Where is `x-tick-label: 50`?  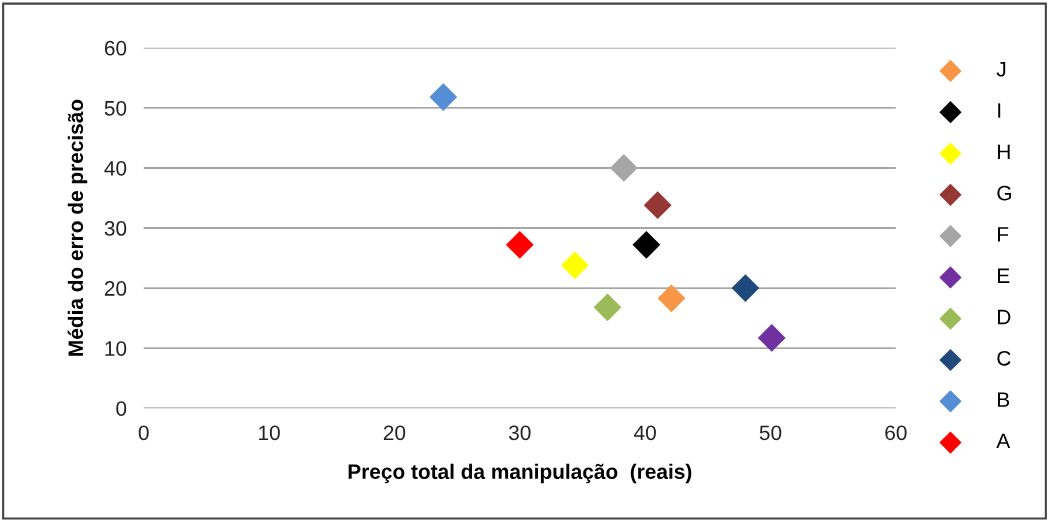
x-tick-label: 50 is located at coordinates (770, 433).